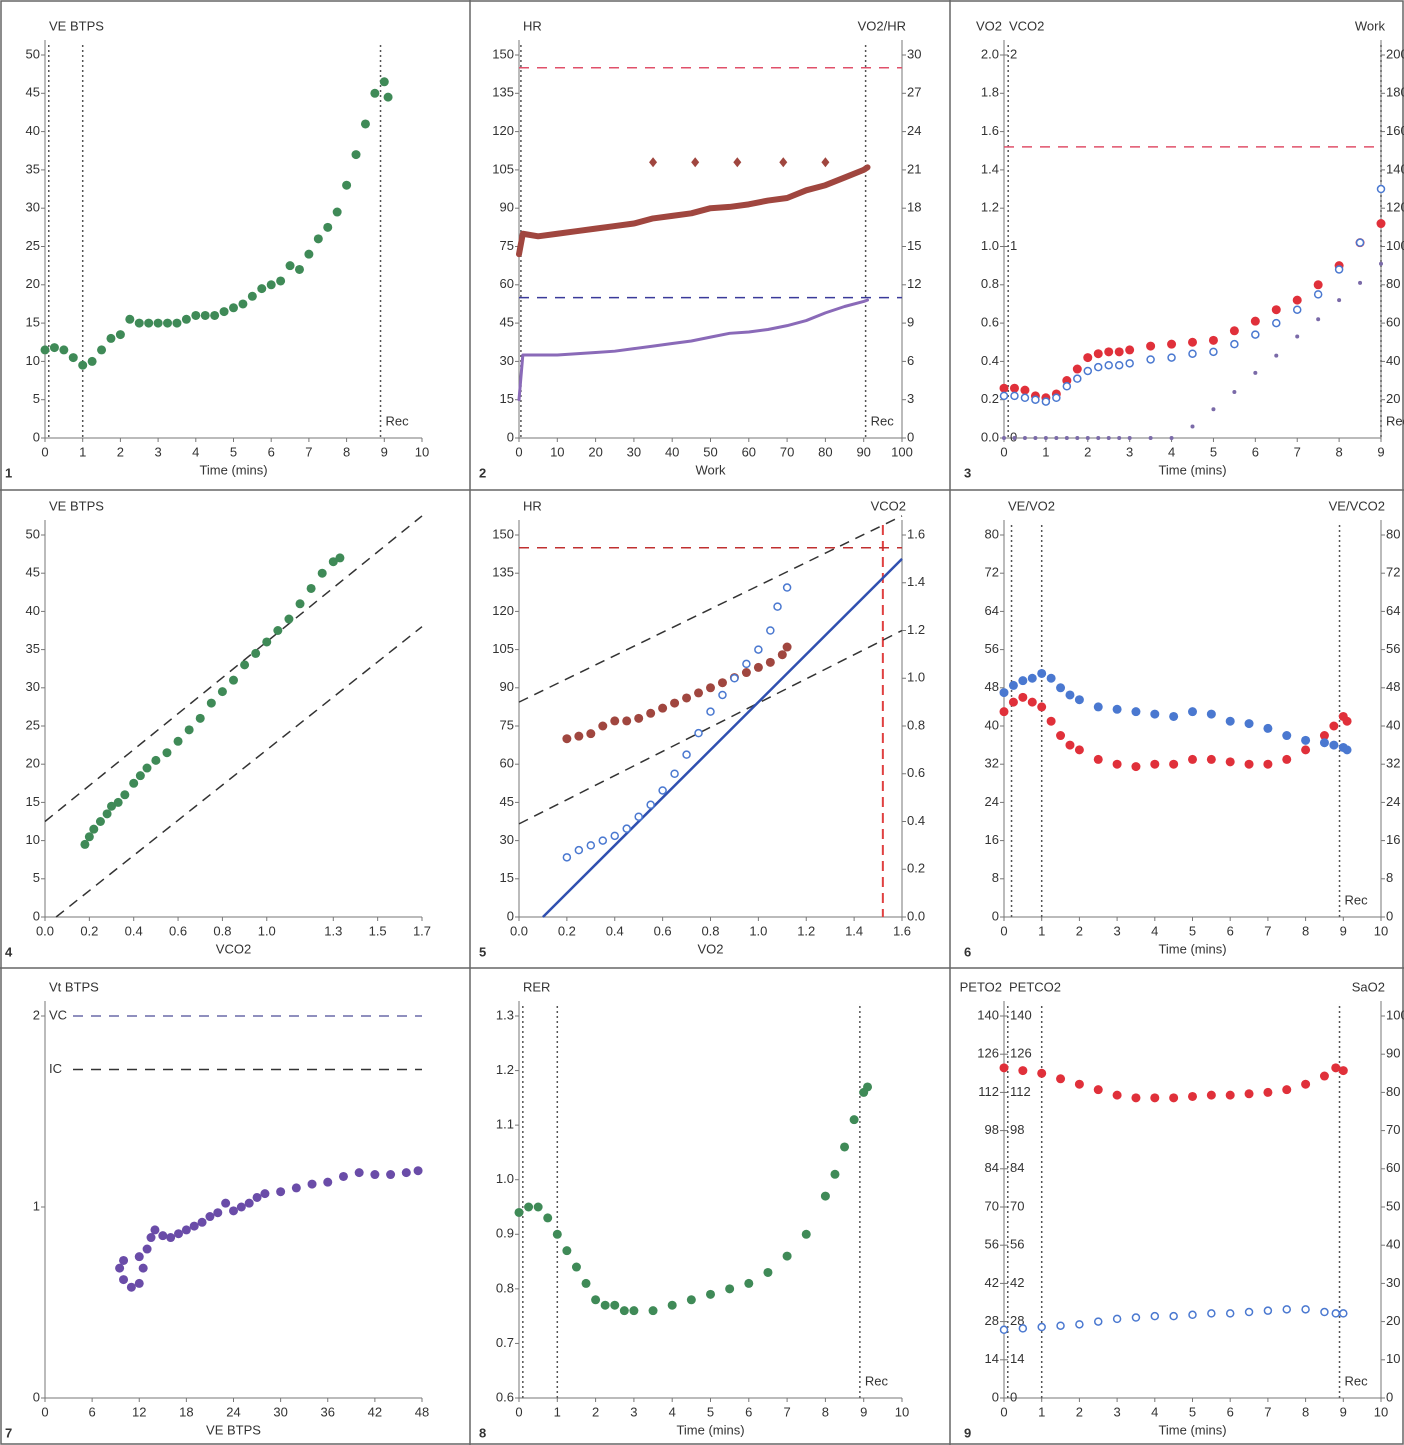 This screenshot has width=1404, height=1445. Describe the element at coordinates (1393, 1091) in the screenshot. I see `y2-tick-label: 80` at that location.